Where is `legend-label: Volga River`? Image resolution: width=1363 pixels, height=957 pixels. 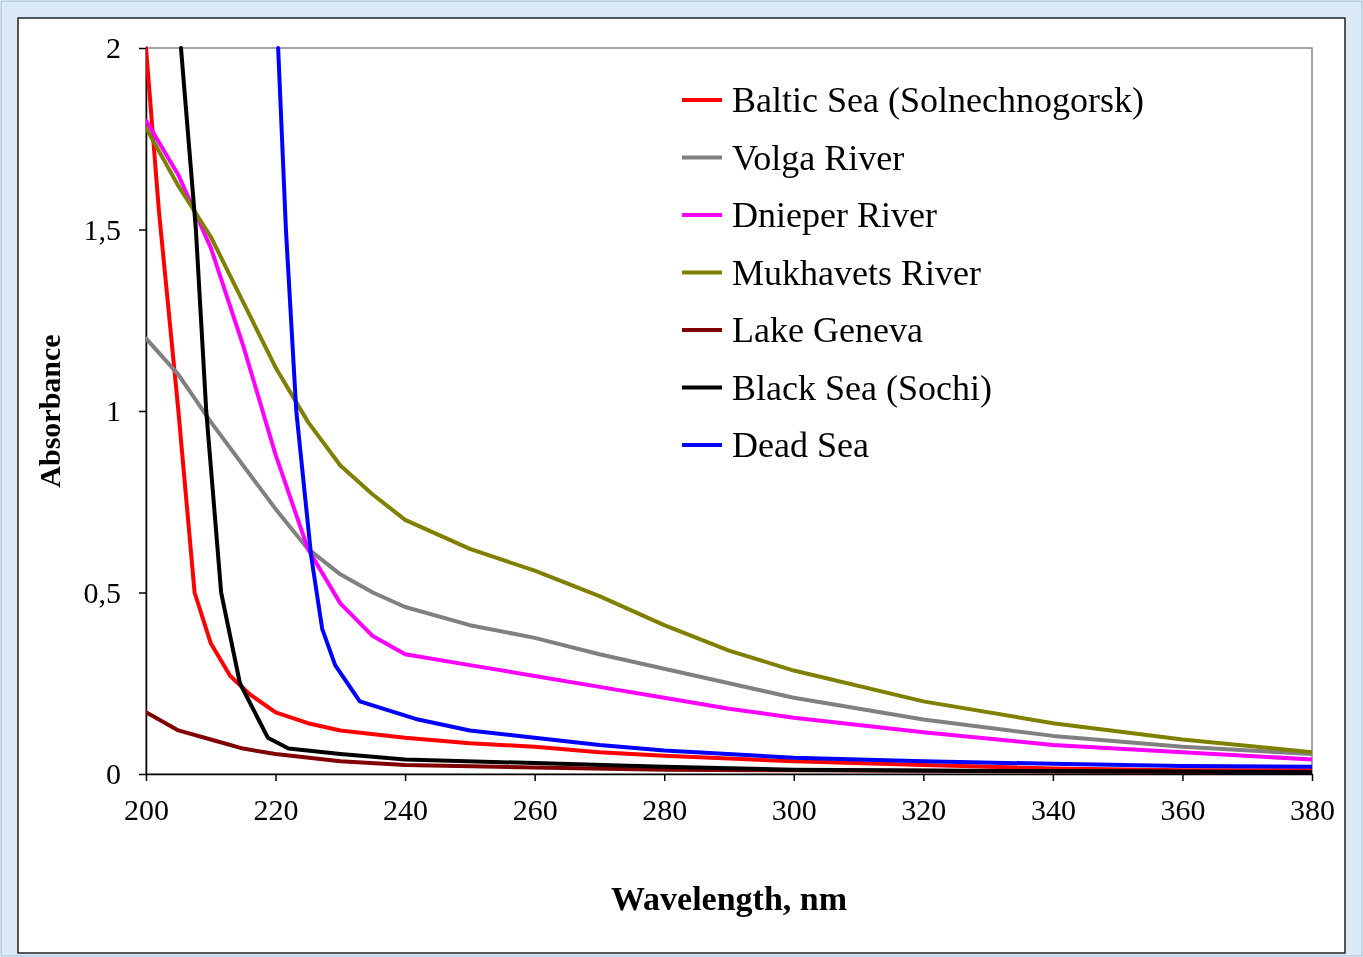
legend-label: Volga River is located at coordinates (818, 157).